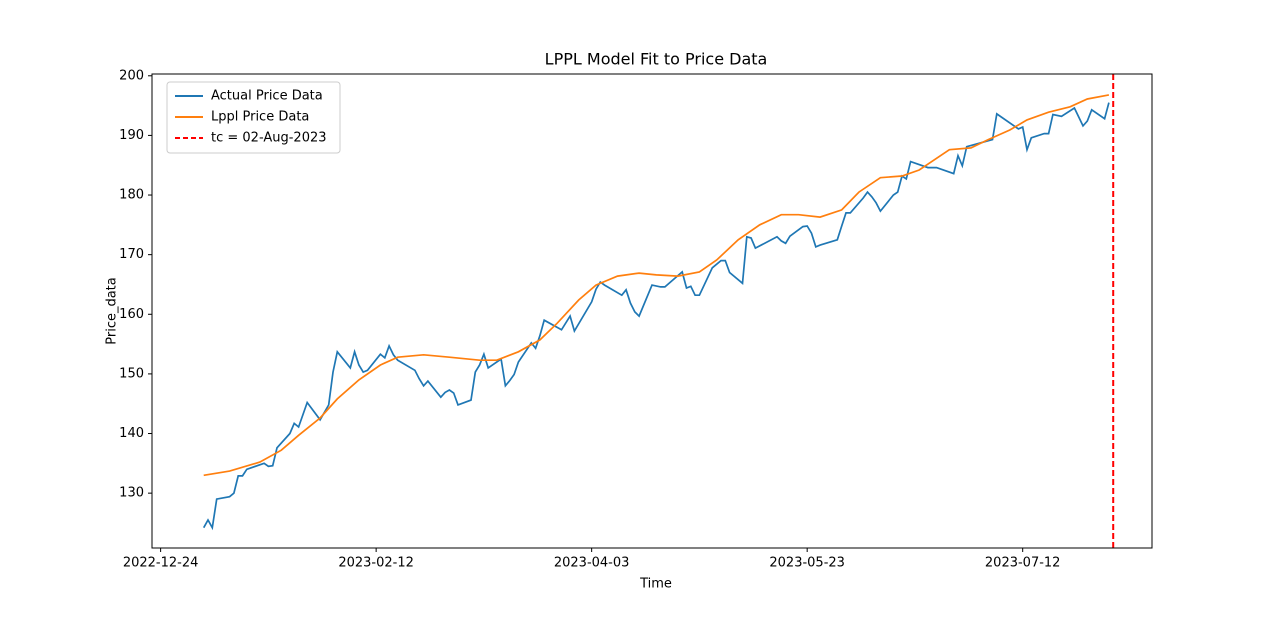  What do you see at coordinates (376, 563) in the screenshot?
I see `x-tick-label: 2023-02-12` at bounding box center [376, 563].